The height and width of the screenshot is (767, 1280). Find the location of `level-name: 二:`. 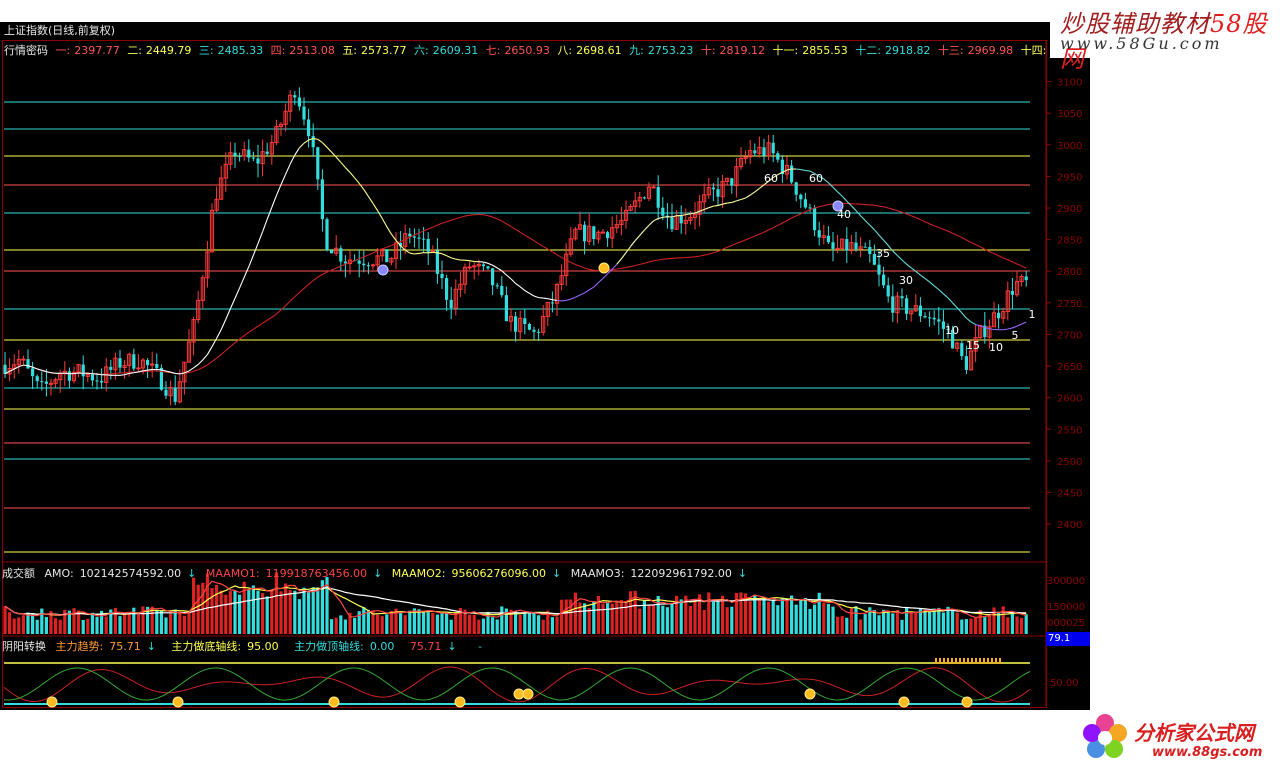

level-name: 二: is located at coordinates (134, 50).